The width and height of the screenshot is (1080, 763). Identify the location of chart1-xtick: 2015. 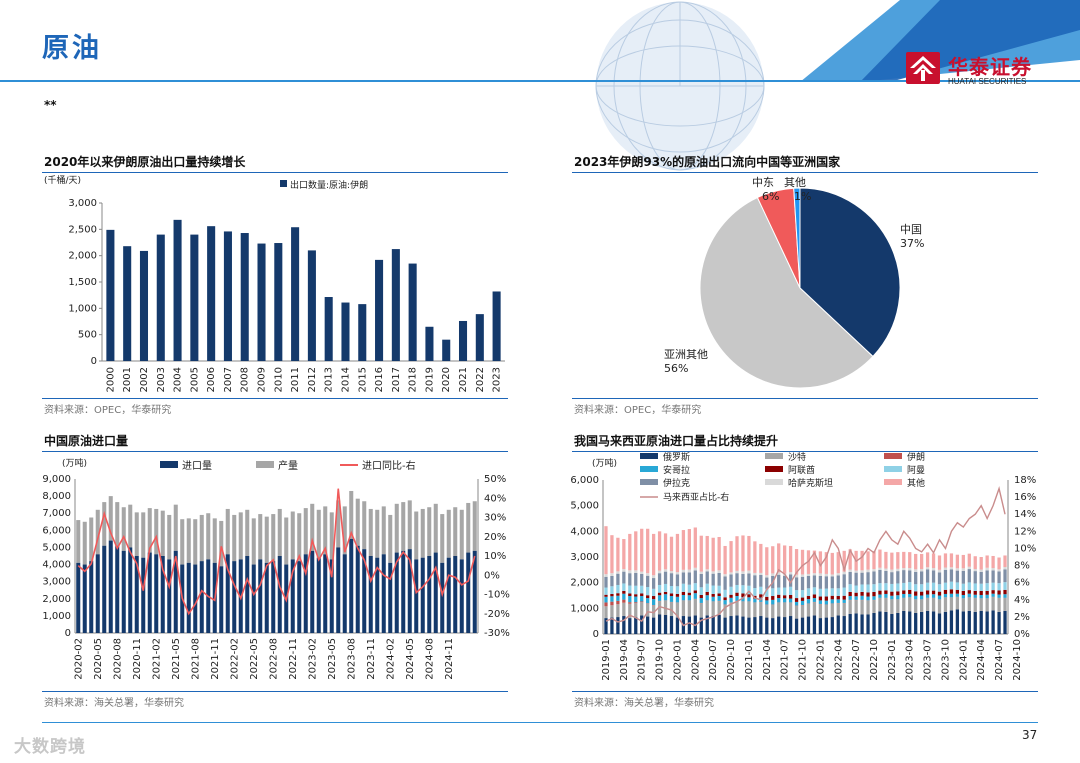
(362, 379).